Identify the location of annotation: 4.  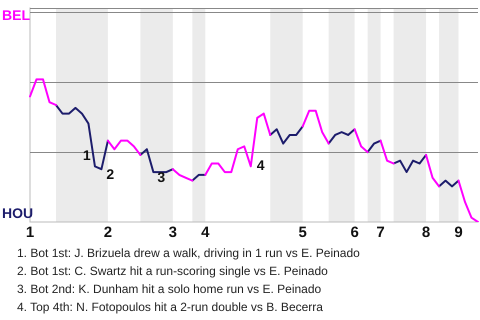
(260, 165).